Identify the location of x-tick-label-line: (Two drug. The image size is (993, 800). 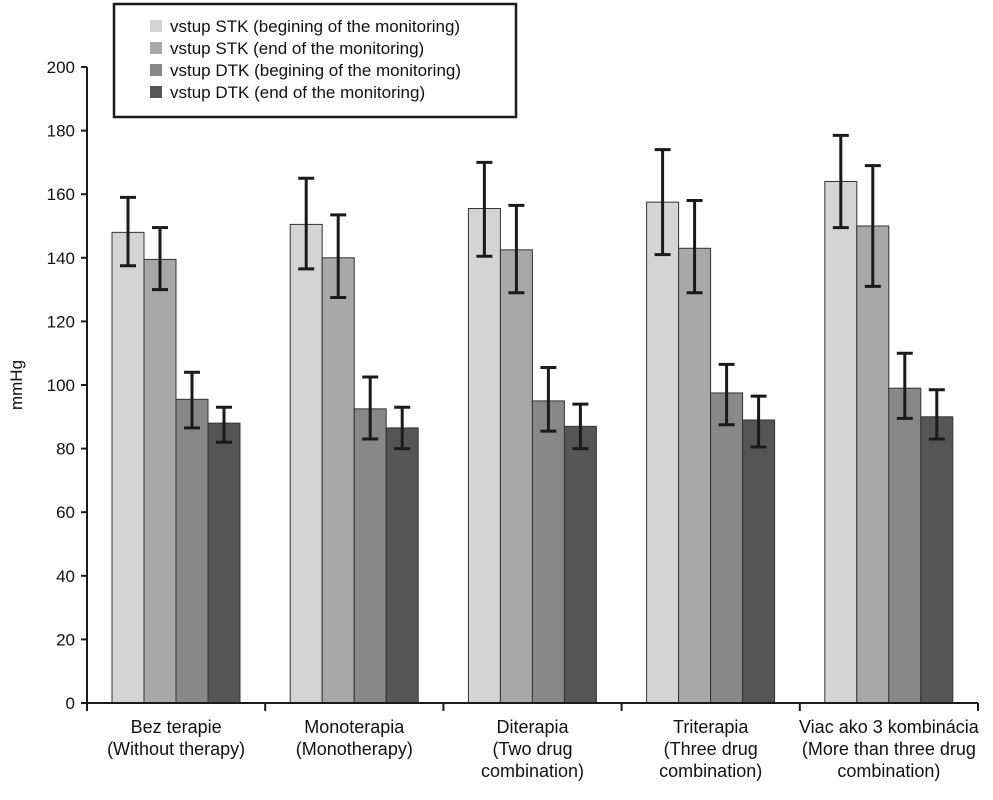
(532, 749).